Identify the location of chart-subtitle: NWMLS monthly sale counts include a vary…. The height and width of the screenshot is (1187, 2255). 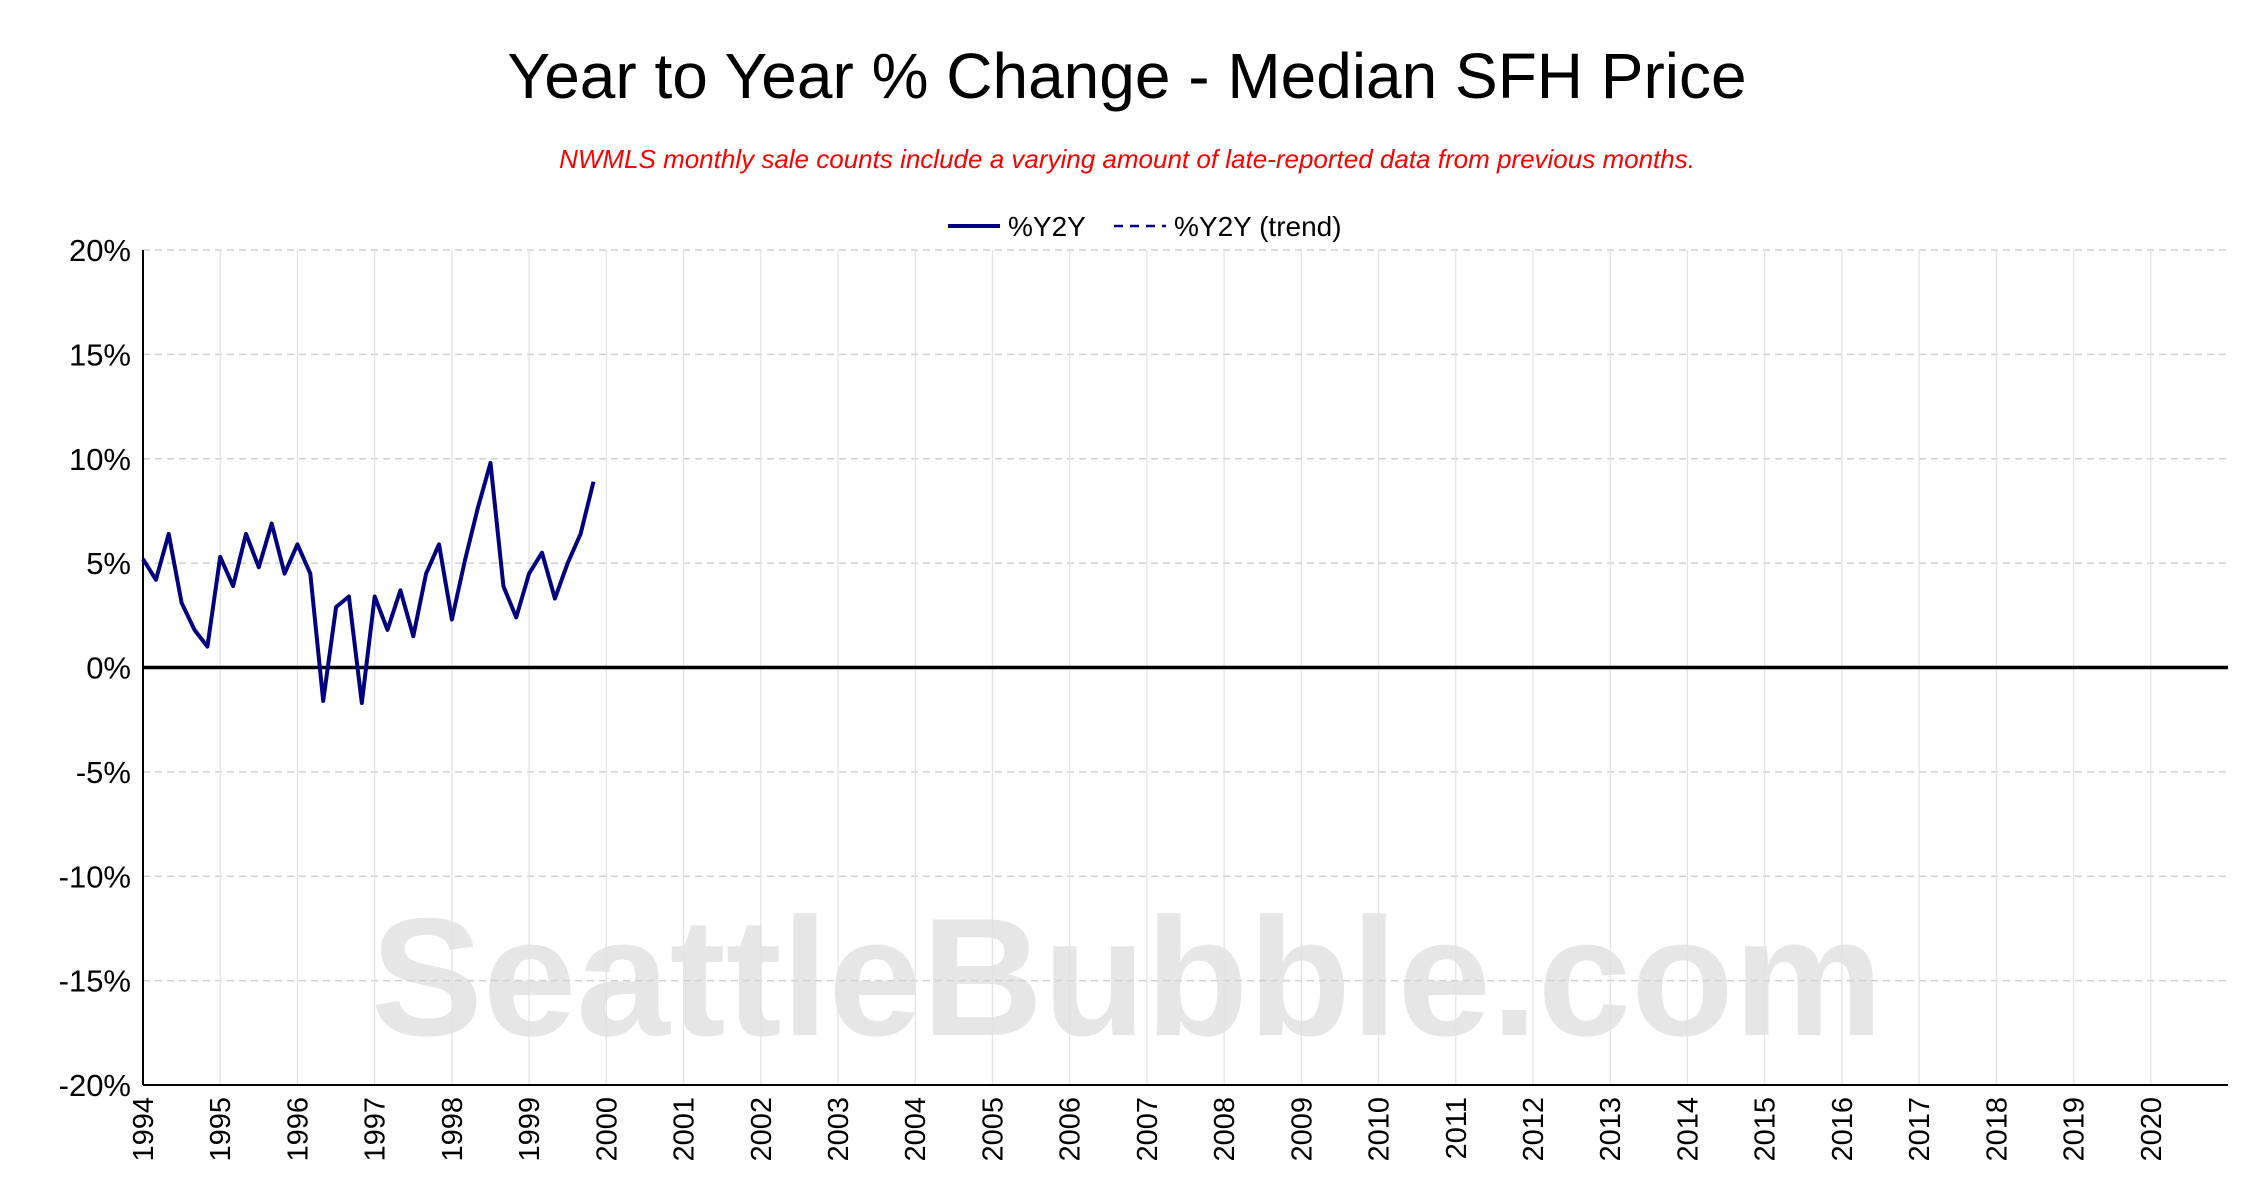
(1127, 159).